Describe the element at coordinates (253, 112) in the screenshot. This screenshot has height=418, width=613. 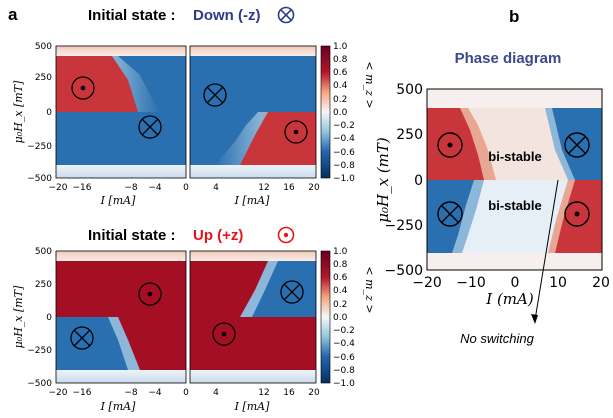
I see `heatmap-top-right` at that location.